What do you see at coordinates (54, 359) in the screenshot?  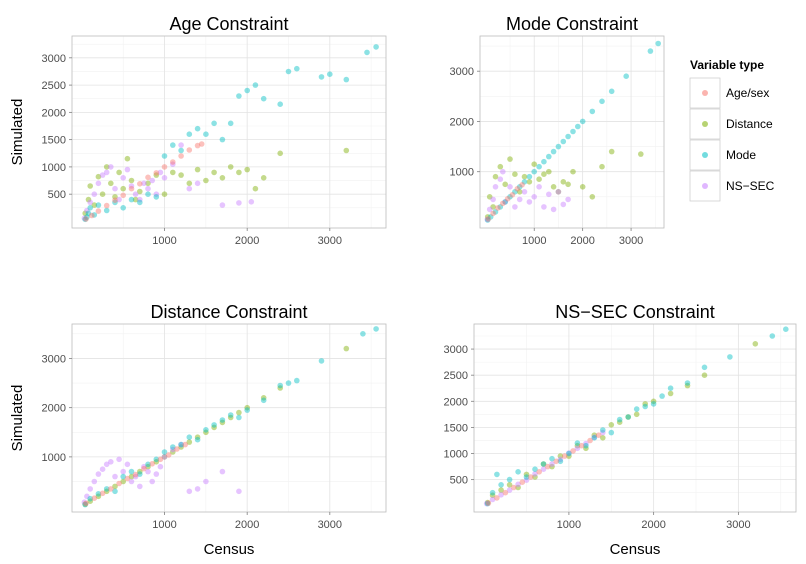 I see `y-tick-label: 3000` at bounding box center [54, 359].